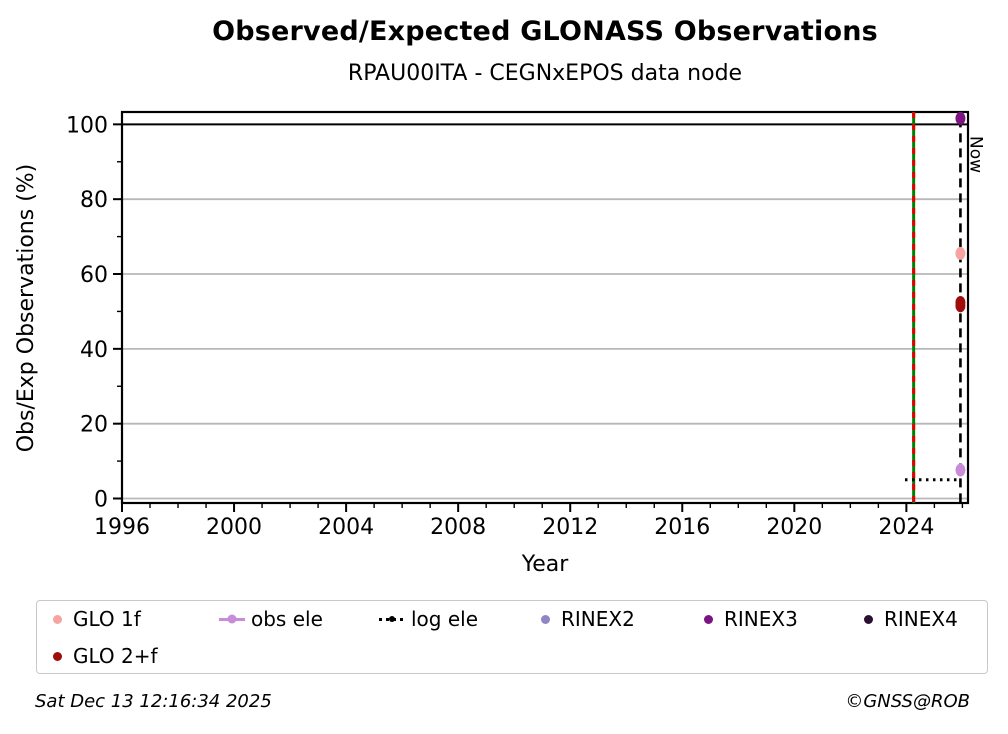 This screenshot has height=734, width=1008. What do you see at coordinates (101, 500) in the screenshot?
I see `y-tick-label: 0` at bounding box center [101, 500].